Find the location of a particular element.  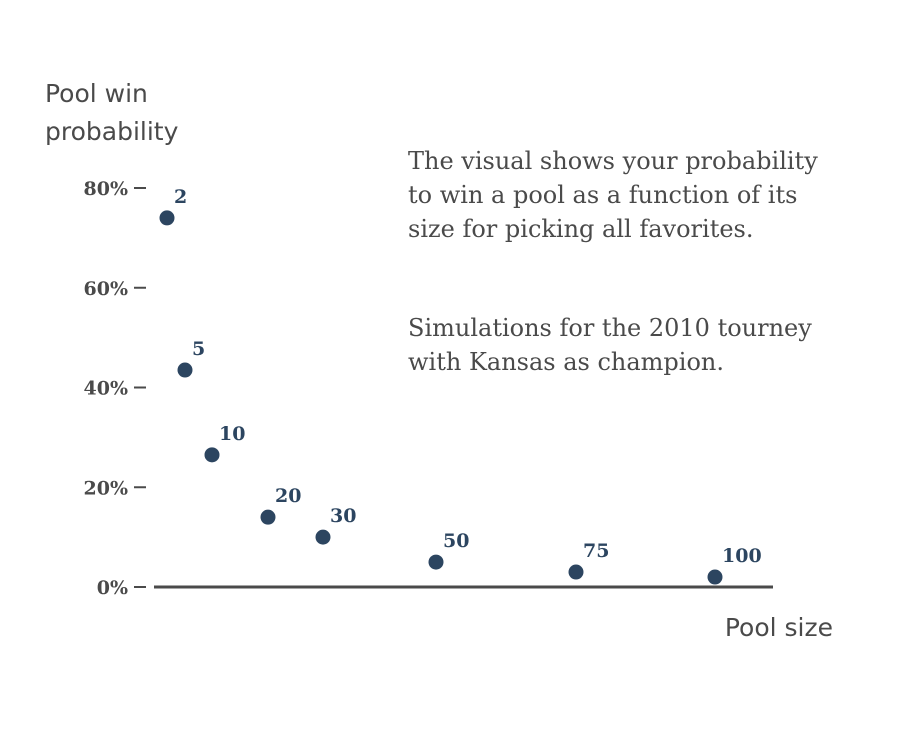

data-point-label: 30 is located at coordinates (343, 516).